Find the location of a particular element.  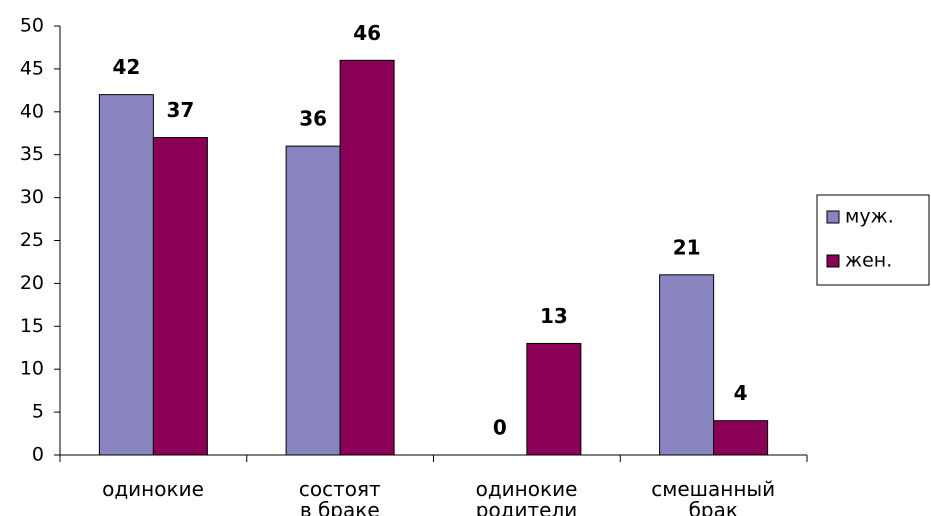

y-tick-label: 30 is located at coordinates (32, 197).